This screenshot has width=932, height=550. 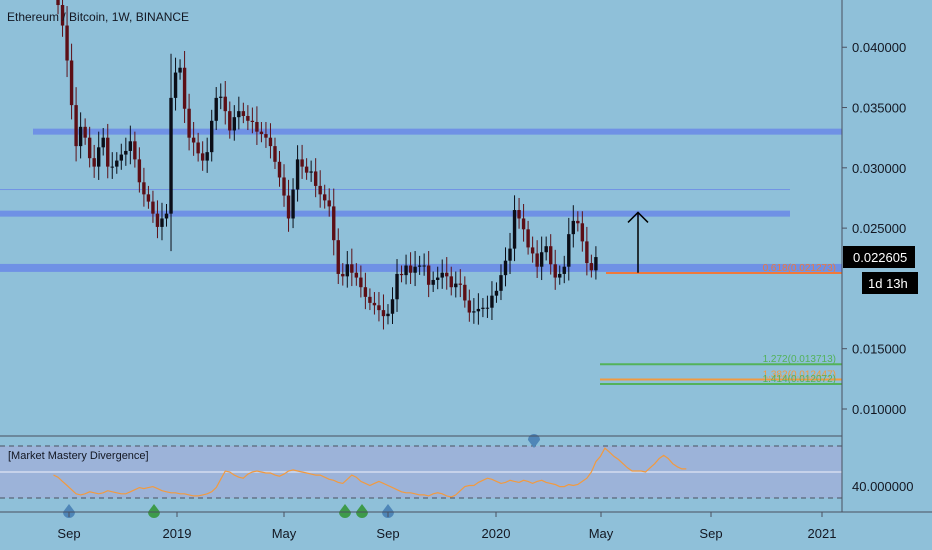 I want to click on time-axis: Sep 2019 May Sep 2020 May Sep 2021, so click(x=446, y=526).